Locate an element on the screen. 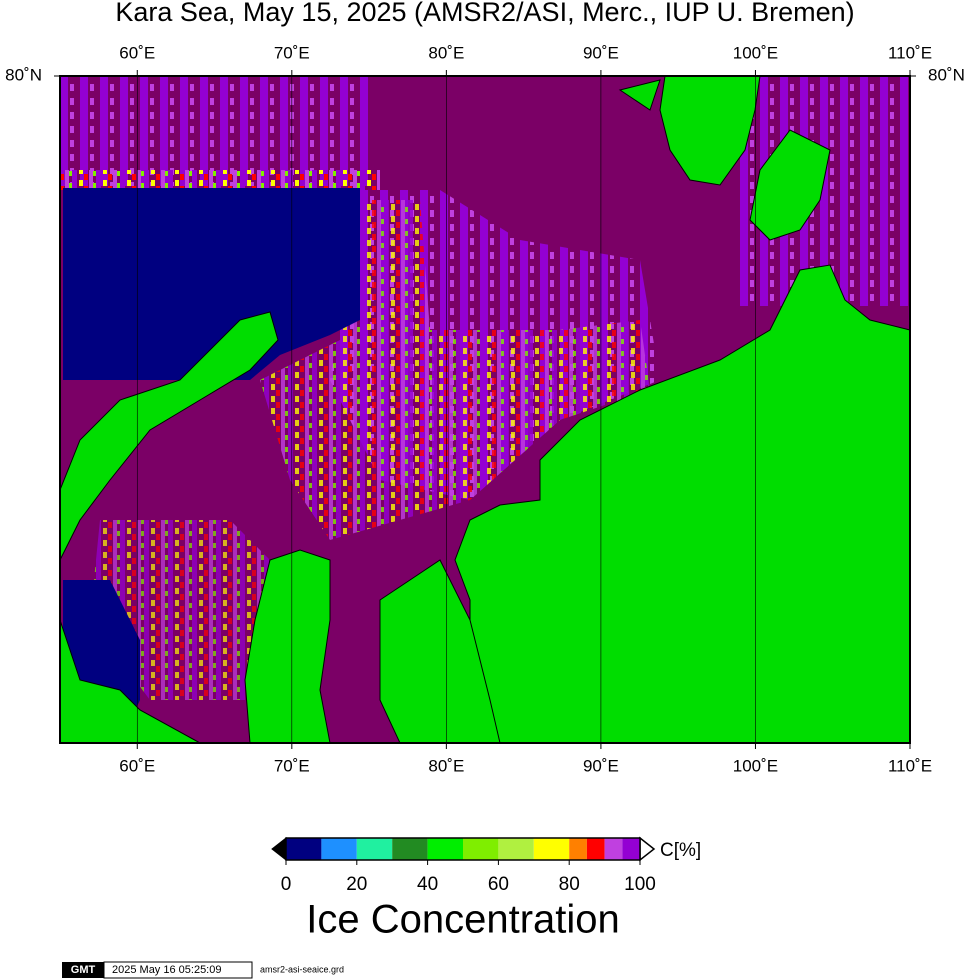 The image size is (971, 980). colorbar-tick-label: 100 is located at coordinates (640, 884).